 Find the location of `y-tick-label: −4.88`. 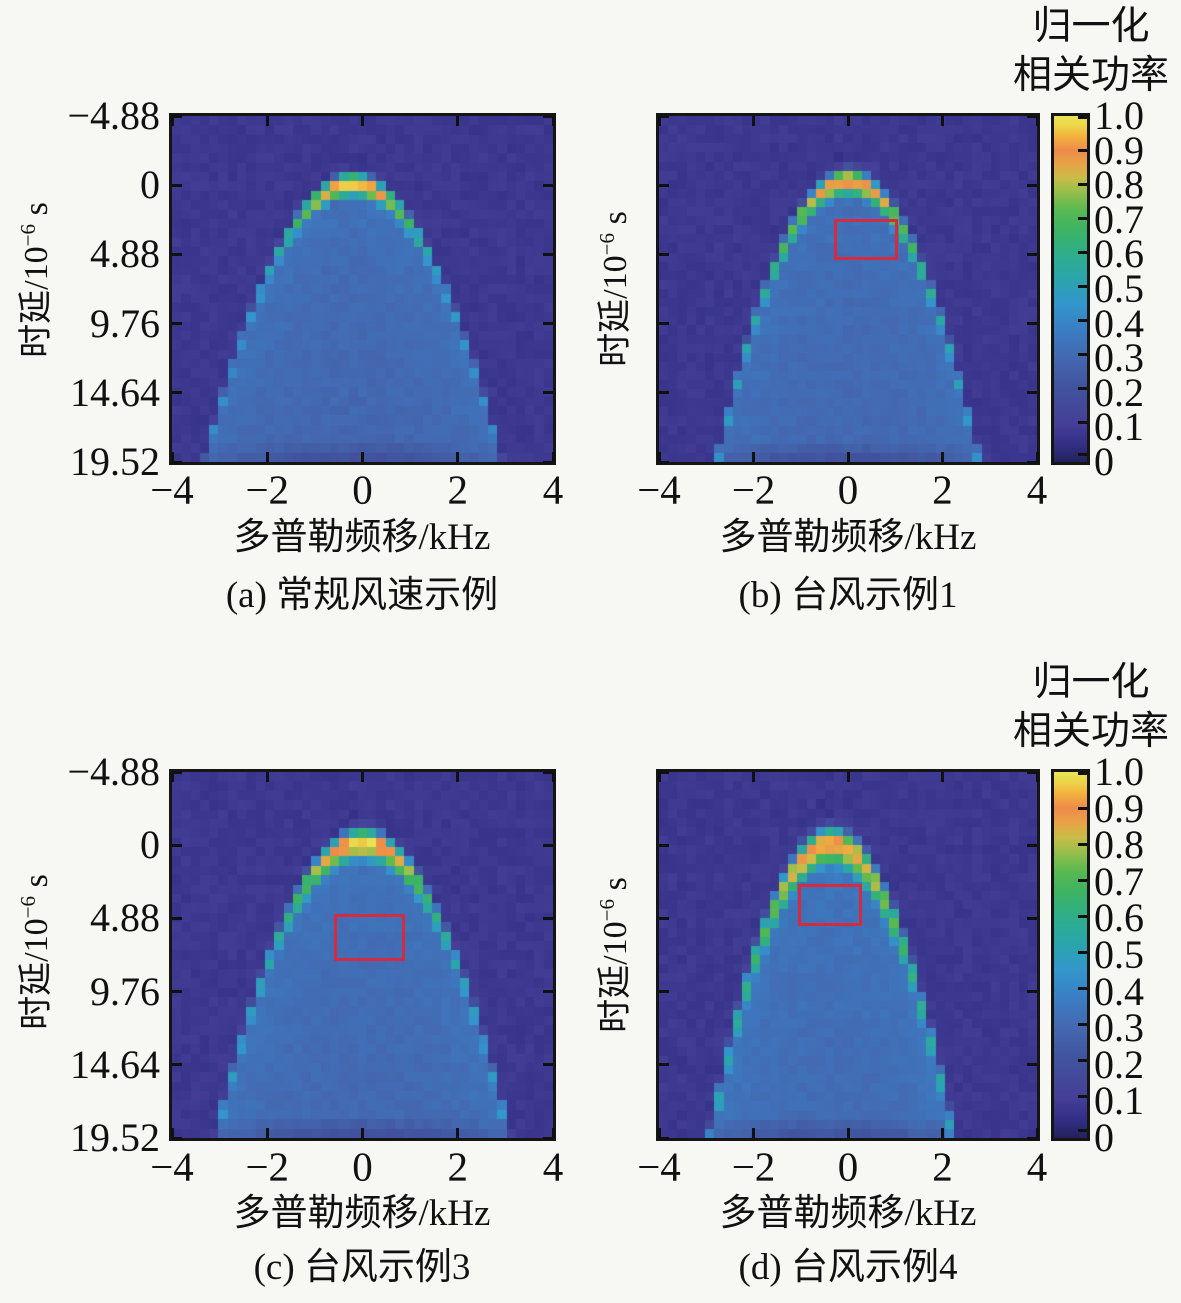

y-tick-label: −4.88 is located at coordinates (113, 115).